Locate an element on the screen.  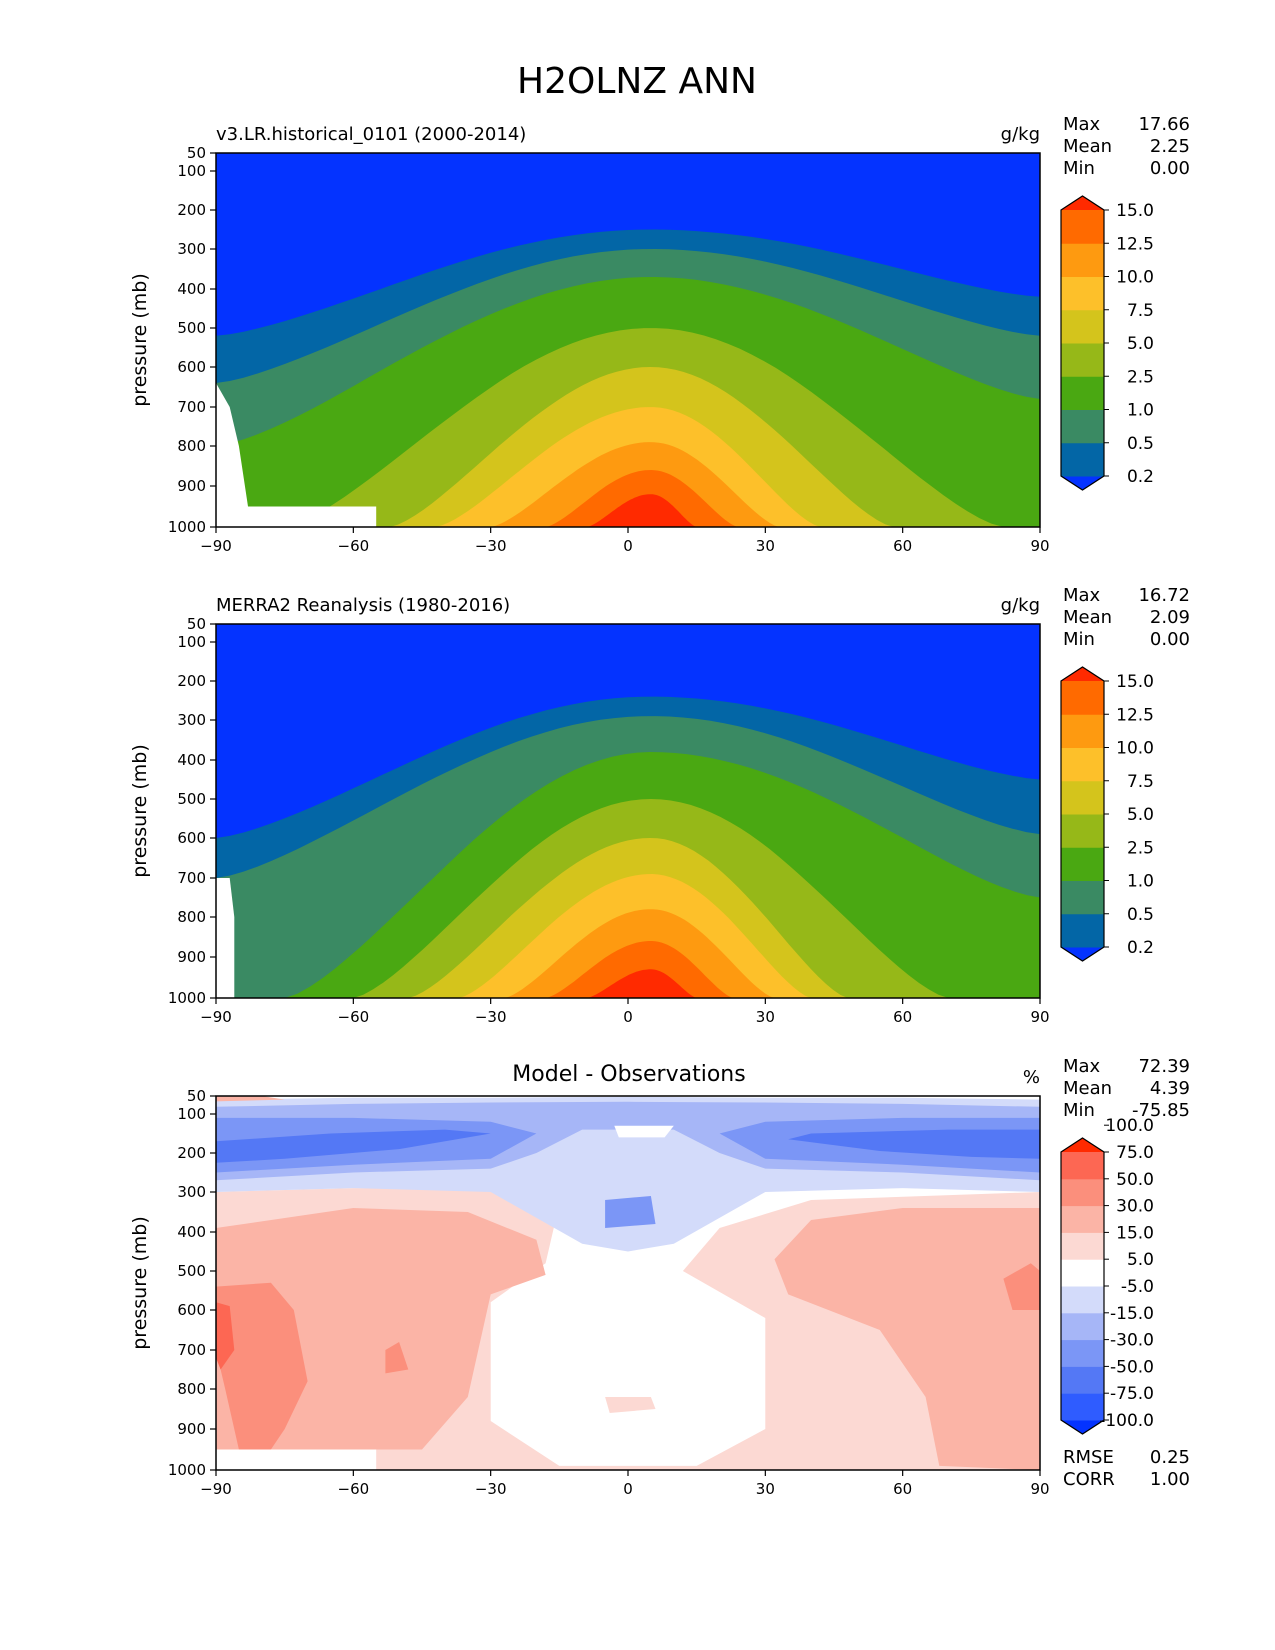
colorbar-label: 0.2 is located at coordinates (1140, 477).